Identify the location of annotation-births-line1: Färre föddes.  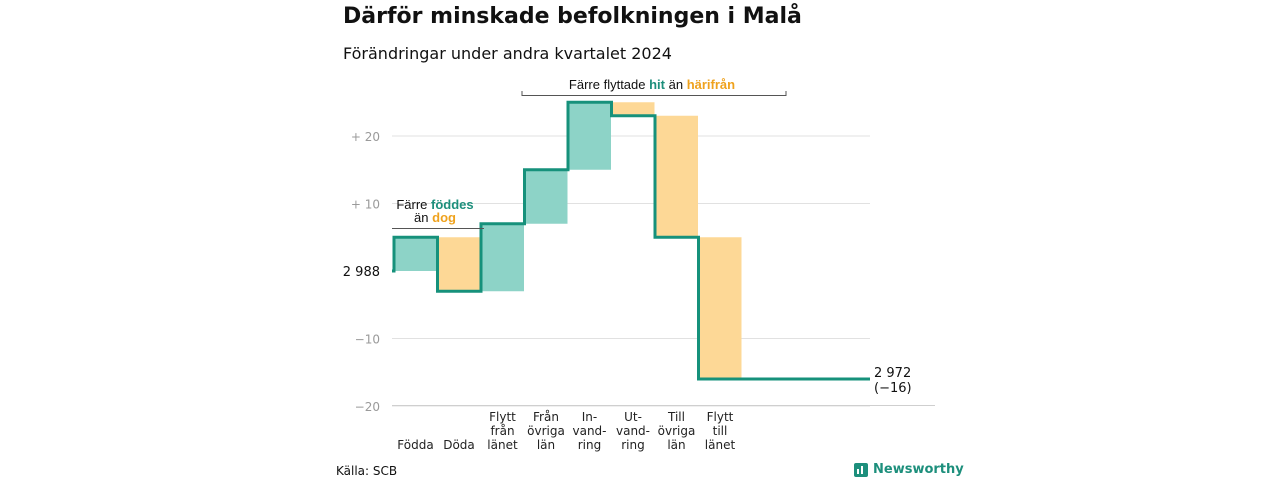
(434, 204).